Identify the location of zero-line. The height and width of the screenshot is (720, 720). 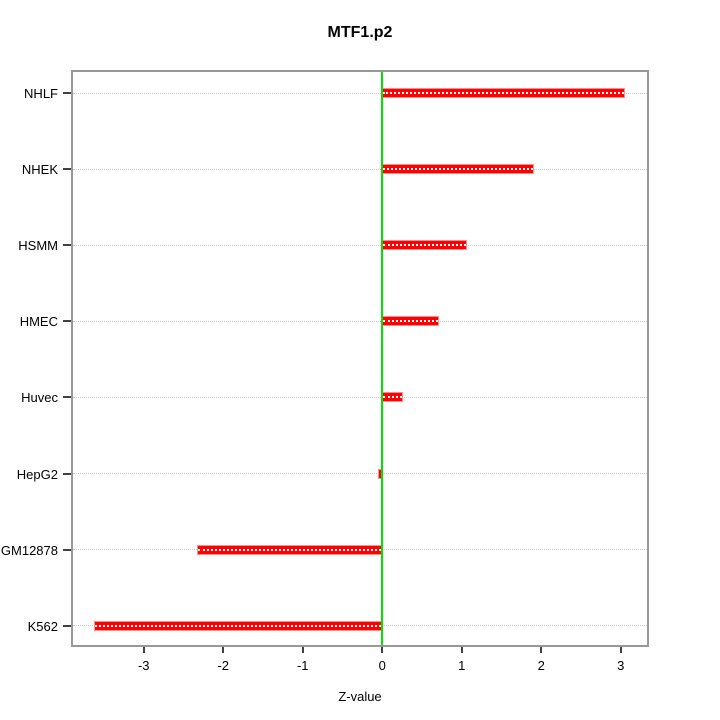
(382, 358).